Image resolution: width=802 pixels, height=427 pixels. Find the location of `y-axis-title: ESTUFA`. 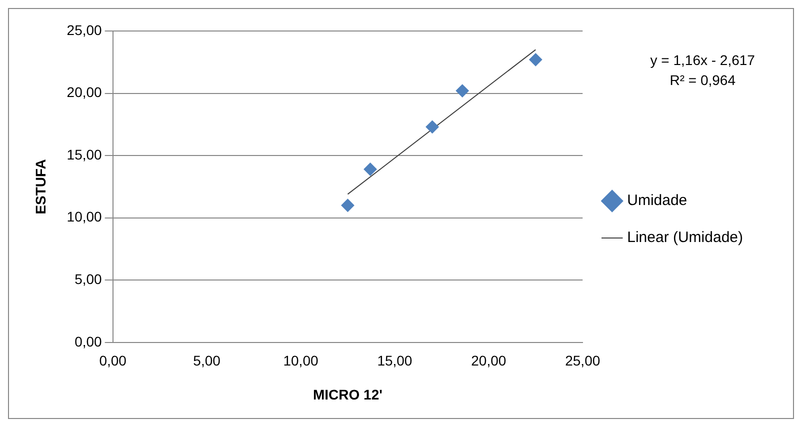

y-axis-title: ESTUFA is located at coordinates (40, 186).